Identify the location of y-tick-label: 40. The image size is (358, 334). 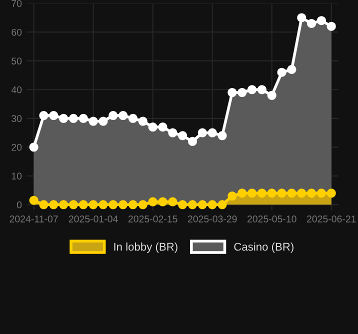
(16, 90).